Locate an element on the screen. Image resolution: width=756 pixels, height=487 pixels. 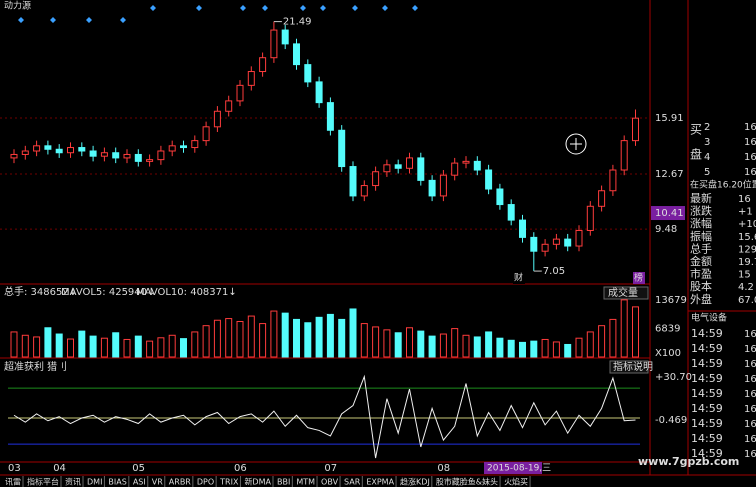
tab: 资讯 is located at coordinates (73, 482).